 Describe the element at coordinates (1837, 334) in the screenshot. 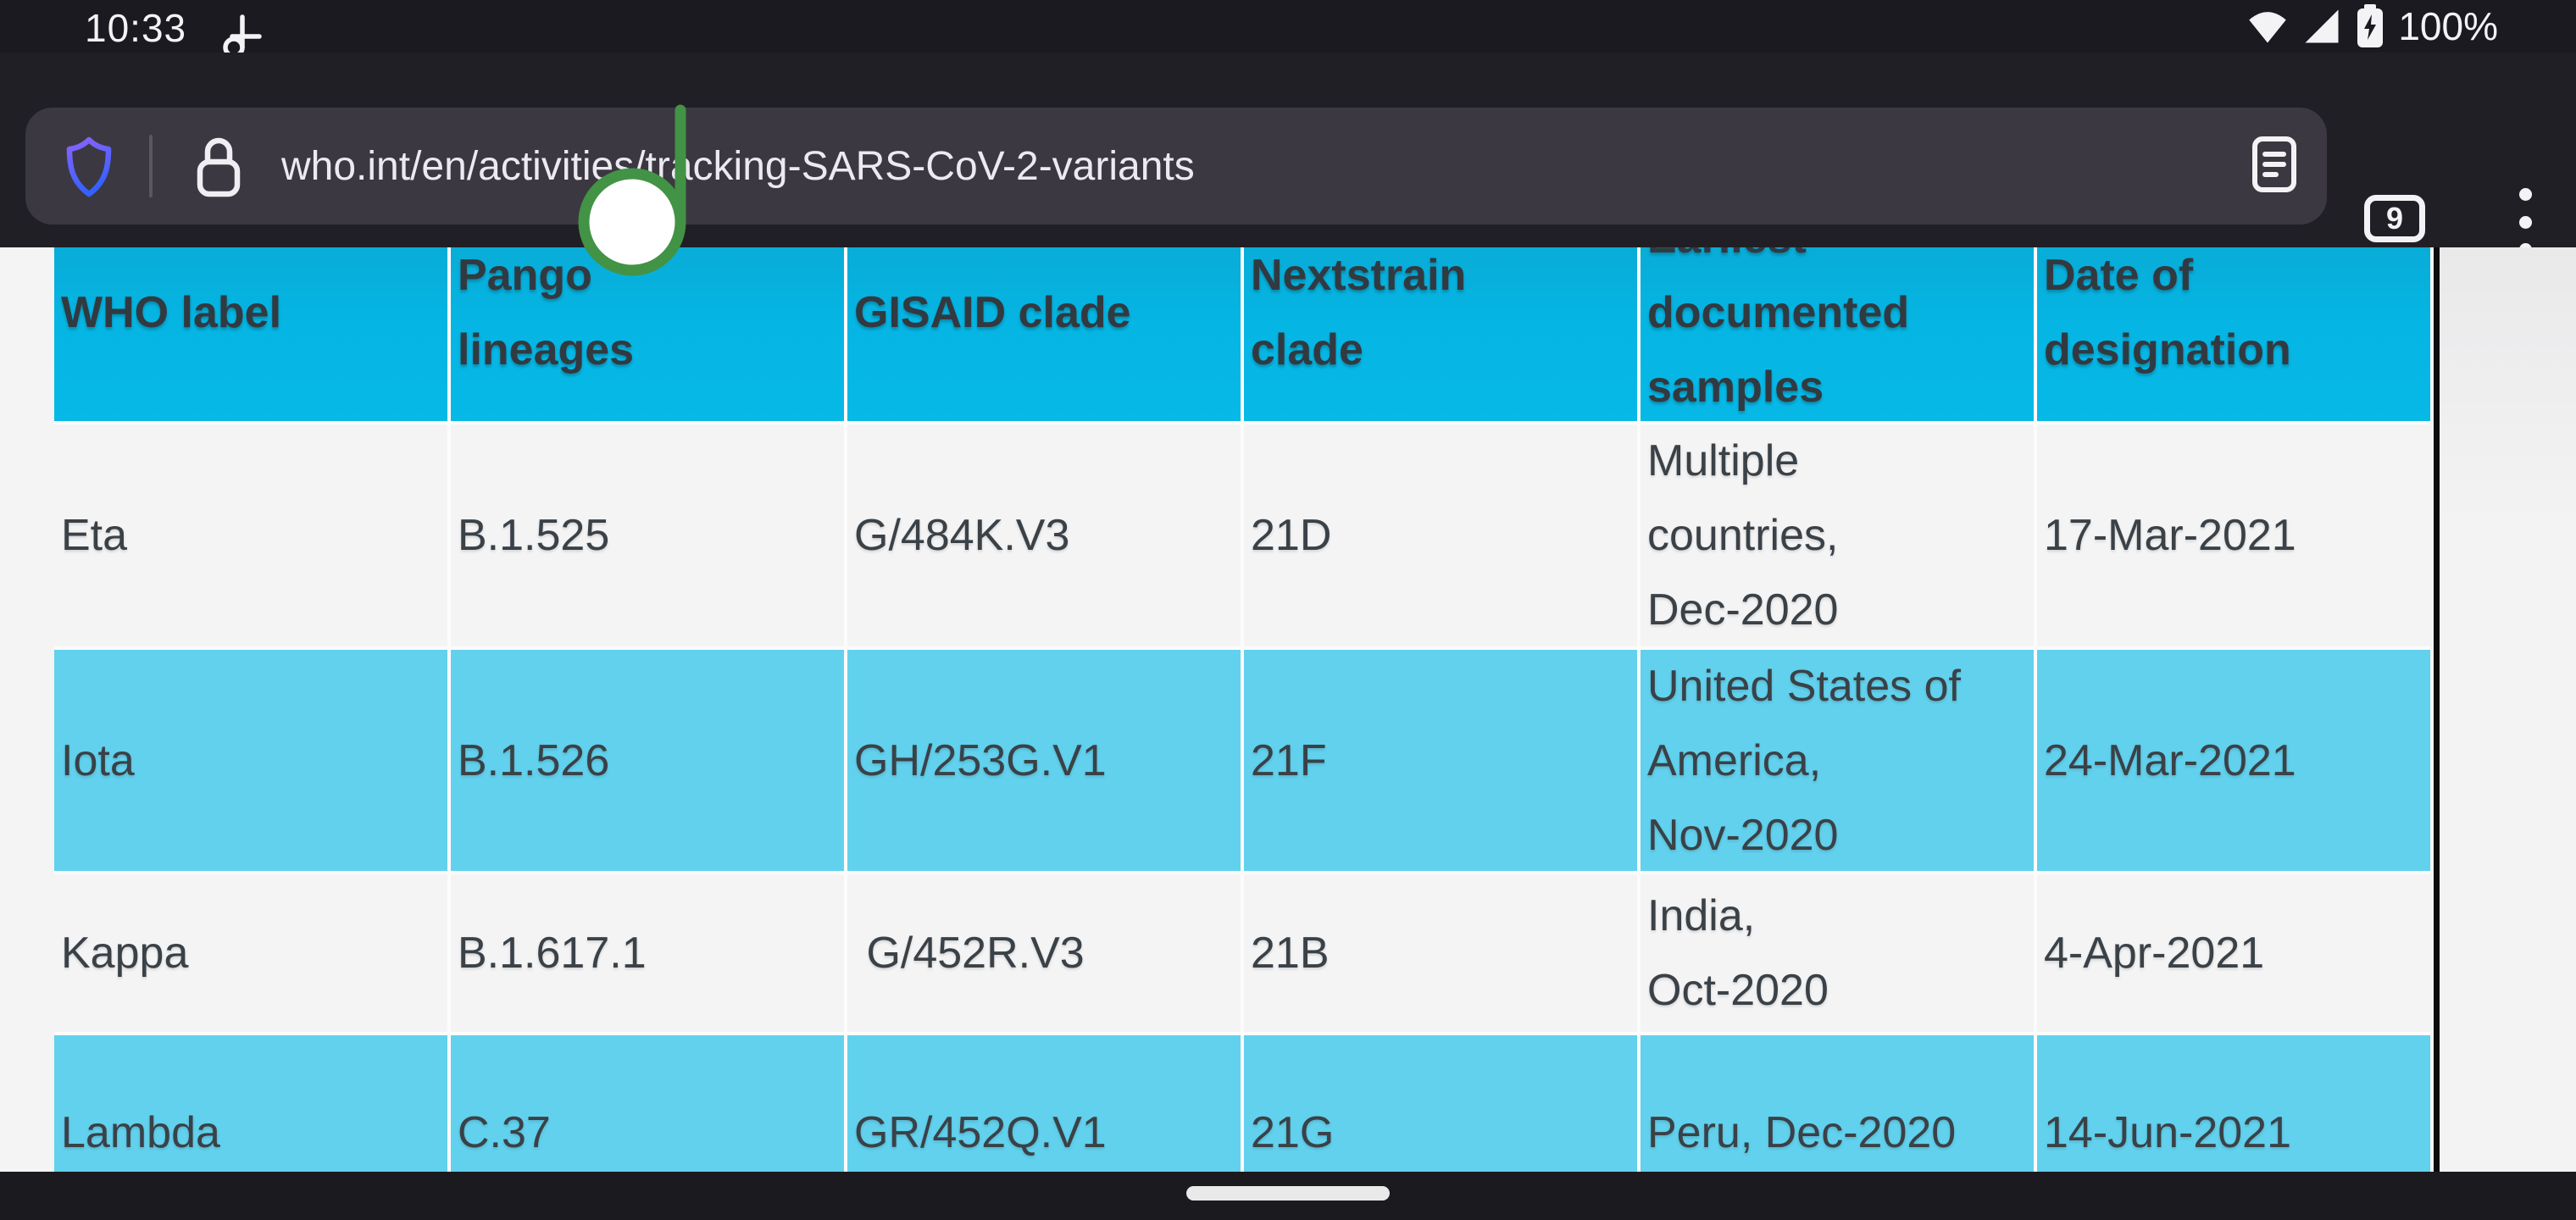

I see `col-header-earliest: Earliest documented samples` at that location.